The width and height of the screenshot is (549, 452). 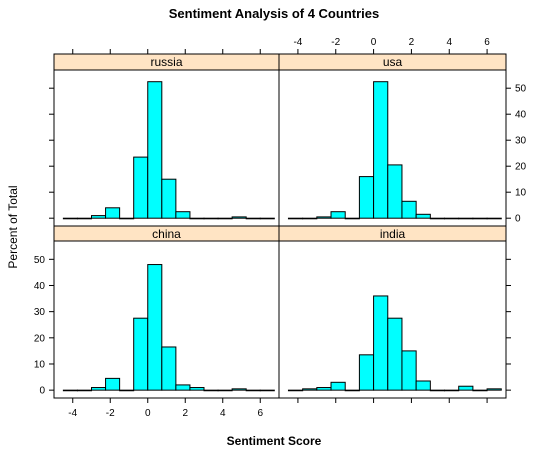 What do you see at coordinates (393, 62) in the screenshot?
I see `strip-label-usa: usa` at bounding box center [393, 62].